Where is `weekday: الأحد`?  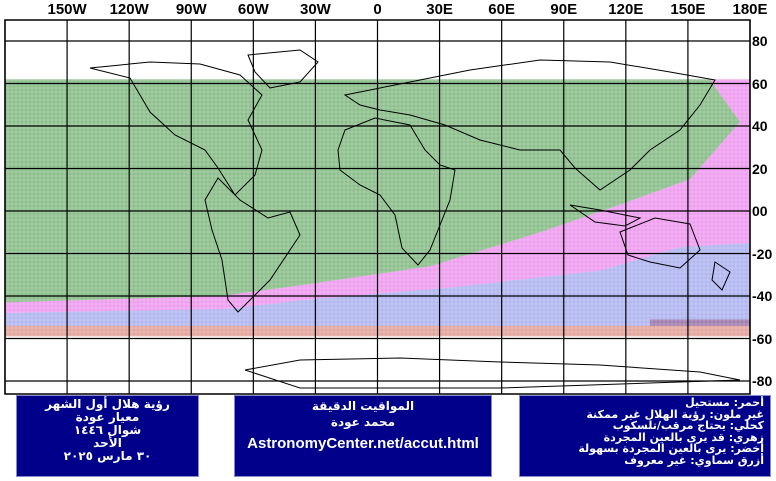 weekday: الأحد is located at coordinates (107, 443).